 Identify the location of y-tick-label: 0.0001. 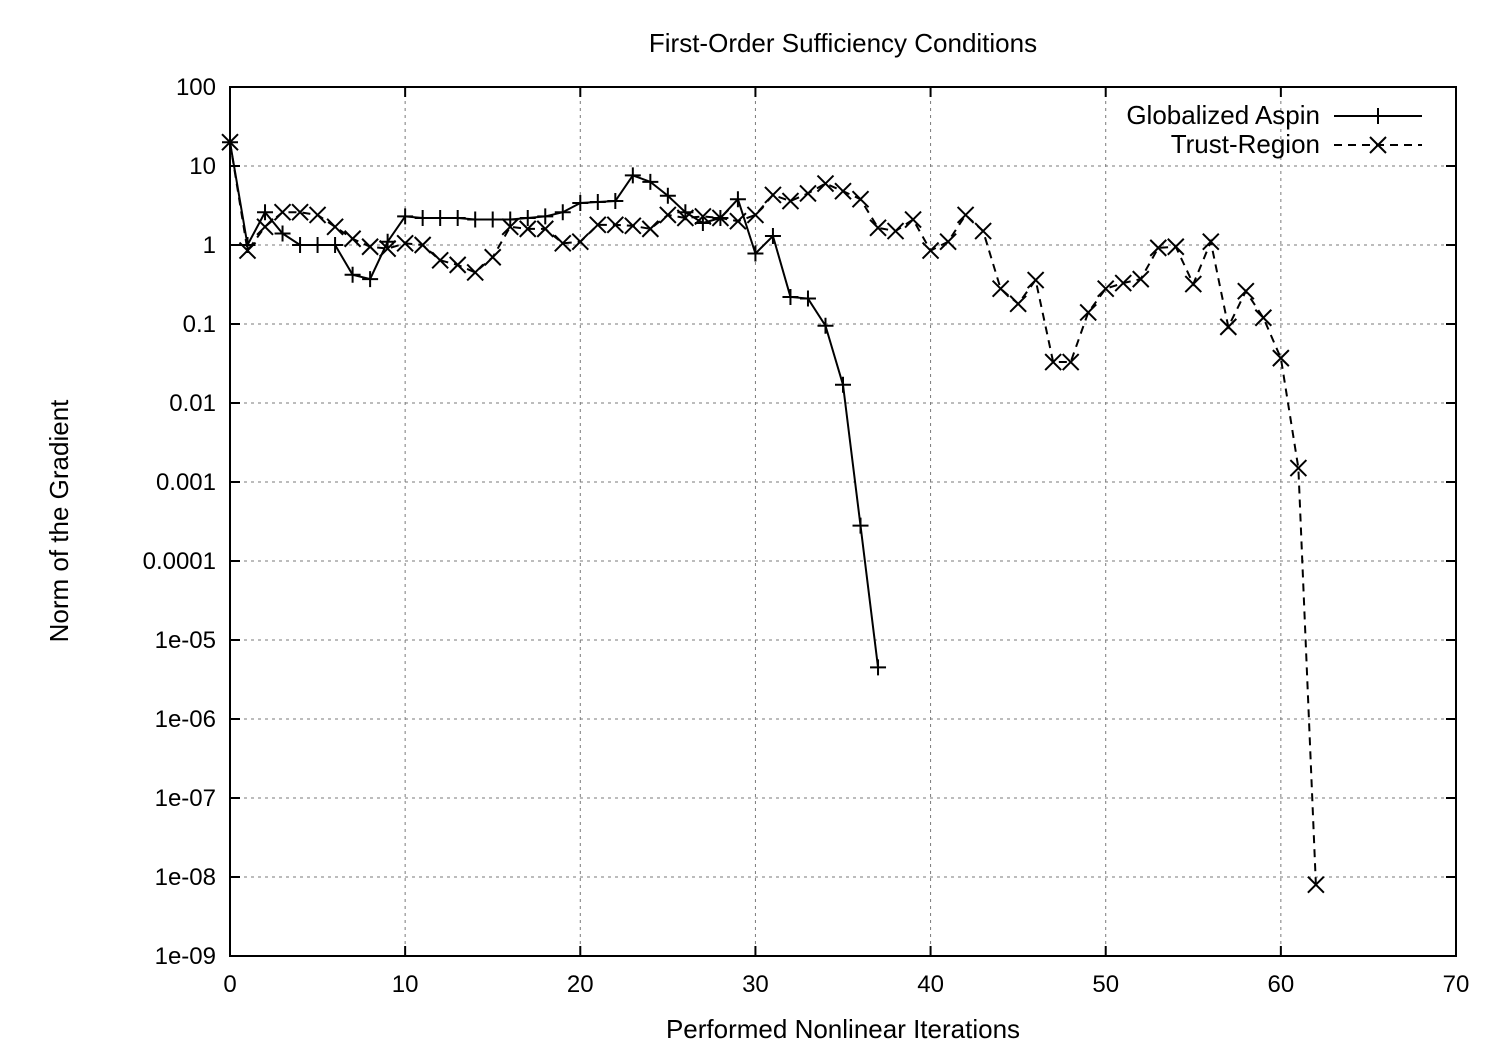
(179, 561).